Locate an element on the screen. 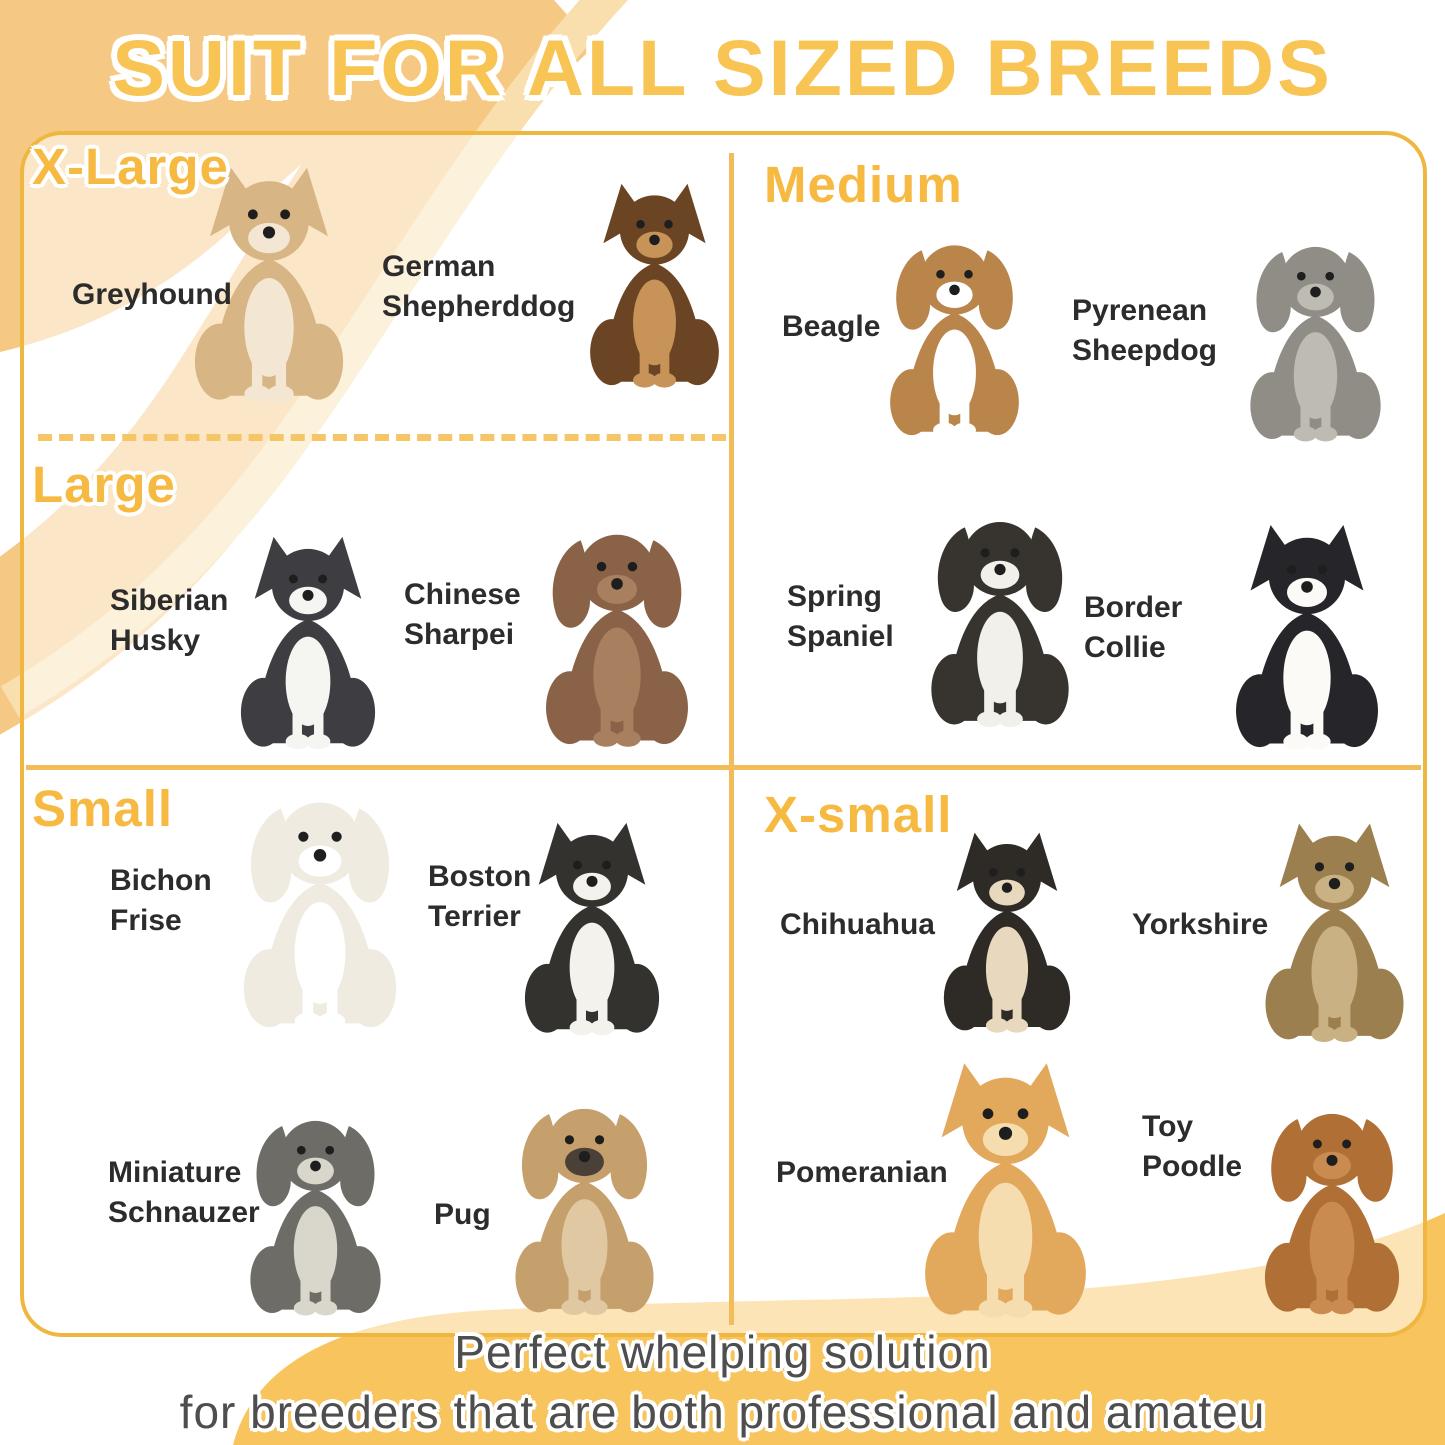 The height and width of the screenshot is (1445, 1445). breed-label-greyhound: Greyhound is located at coordinates (152, 294).